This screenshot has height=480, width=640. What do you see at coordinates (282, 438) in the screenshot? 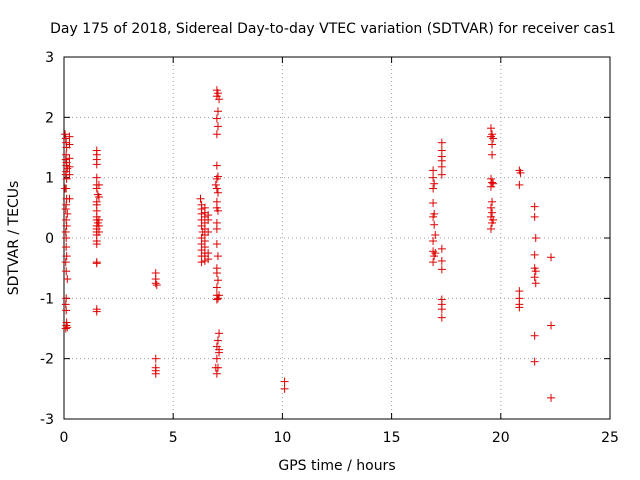
I see `x-tick-label: 10` at bounding box center [282, 438].